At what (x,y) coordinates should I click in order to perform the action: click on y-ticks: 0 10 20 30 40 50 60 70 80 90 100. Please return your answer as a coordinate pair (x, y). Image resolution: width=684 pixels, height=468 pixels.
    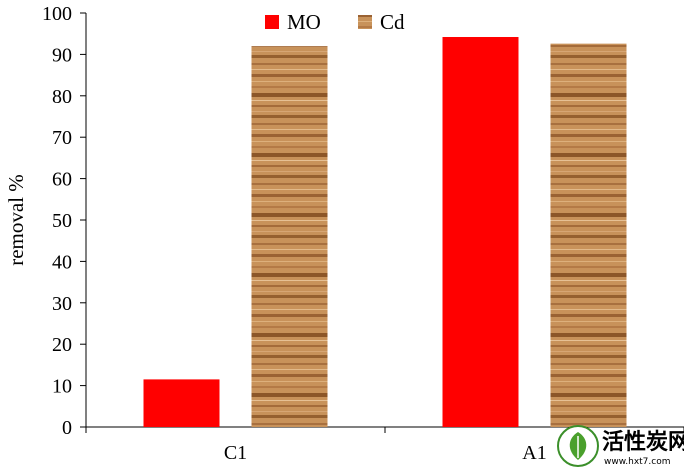
    Looking at the image, I should click on (64, 221).